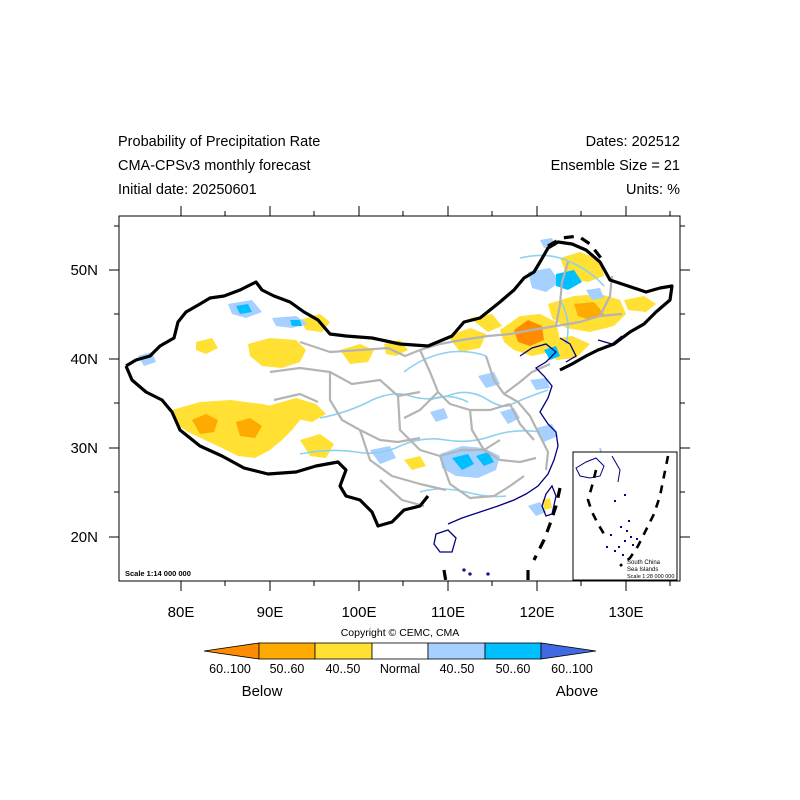 Image resolution: width=800 pixels, height=800 pixels. Describe the element at coordinates (644, 563) in the screenshot. I see `inset-title-line1: South China` at that location.